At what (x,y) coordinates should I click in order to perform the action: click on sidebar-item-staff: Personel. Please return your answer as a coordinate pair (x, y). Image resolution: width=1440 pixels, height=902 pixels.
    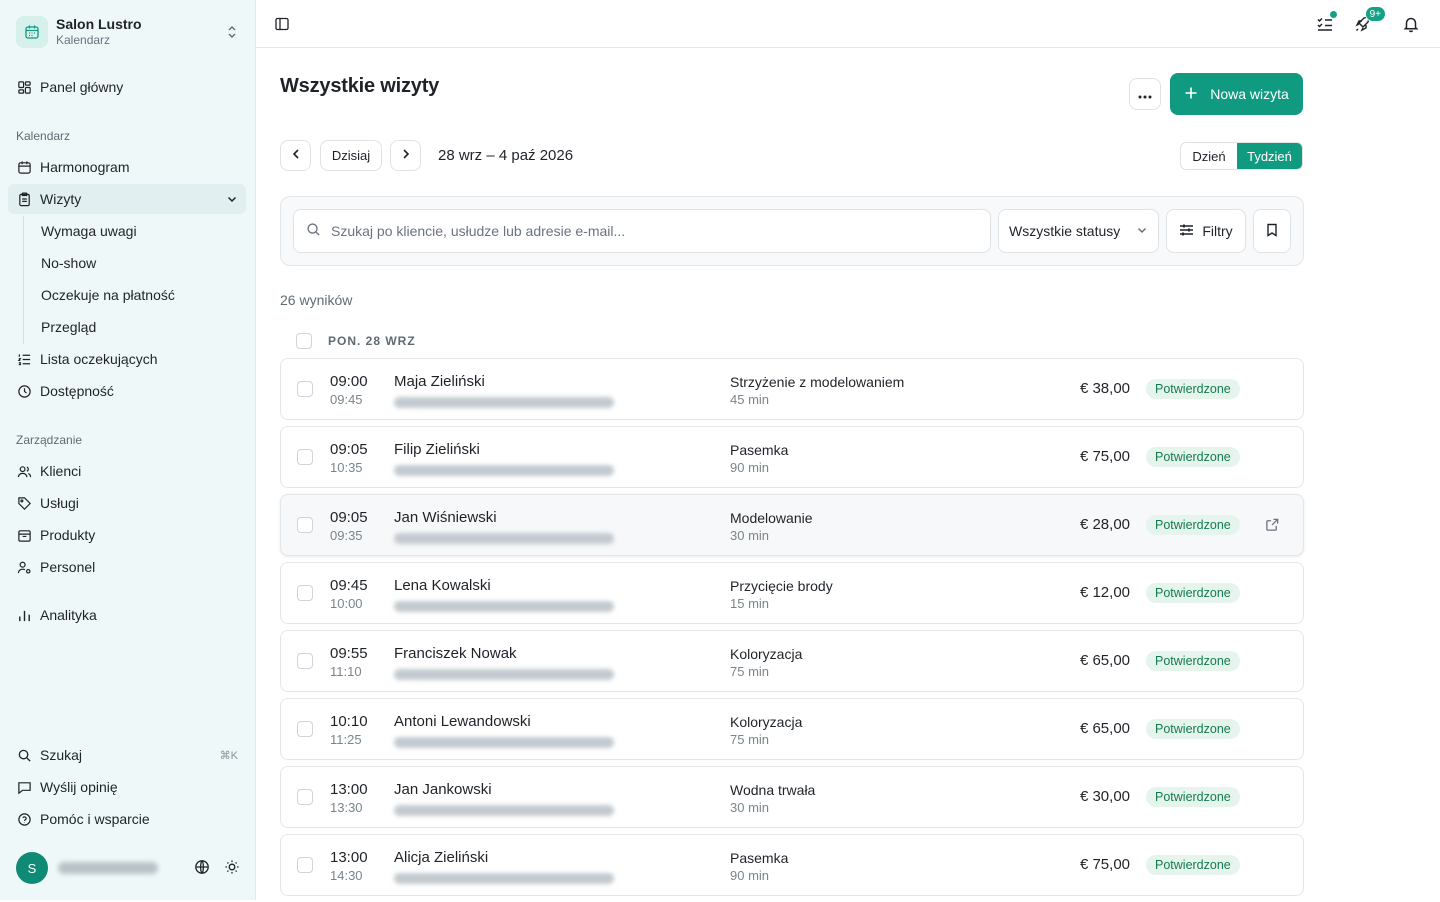
    Looking at the image, I should click on (127, 567).